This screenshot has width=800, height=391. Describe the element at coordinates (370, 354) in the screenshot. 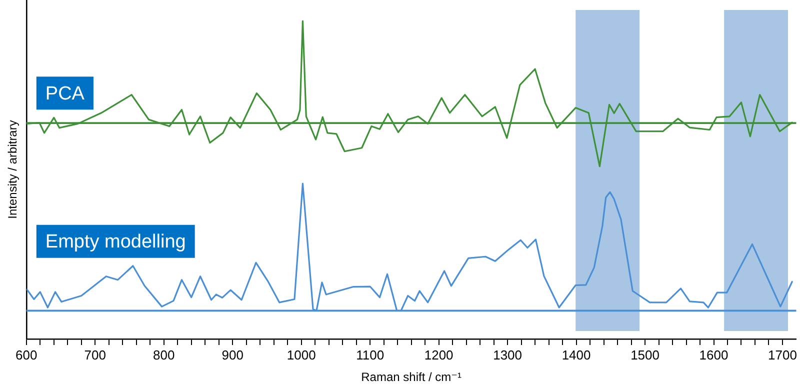

I see `x-tick-label: 1100` at that location.